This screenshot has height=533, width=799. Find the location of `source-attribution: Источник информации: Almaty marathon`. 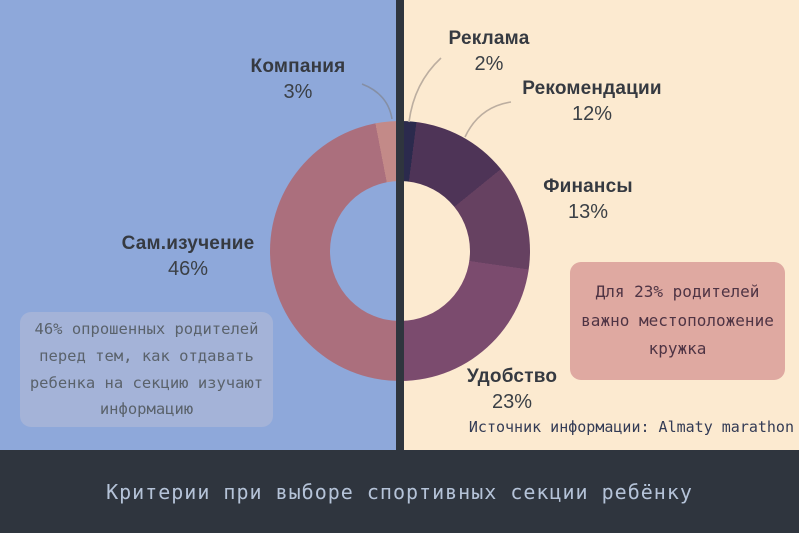

source-attribution: Источник информации: Almaty marathon is located at coordinates (631, 427).